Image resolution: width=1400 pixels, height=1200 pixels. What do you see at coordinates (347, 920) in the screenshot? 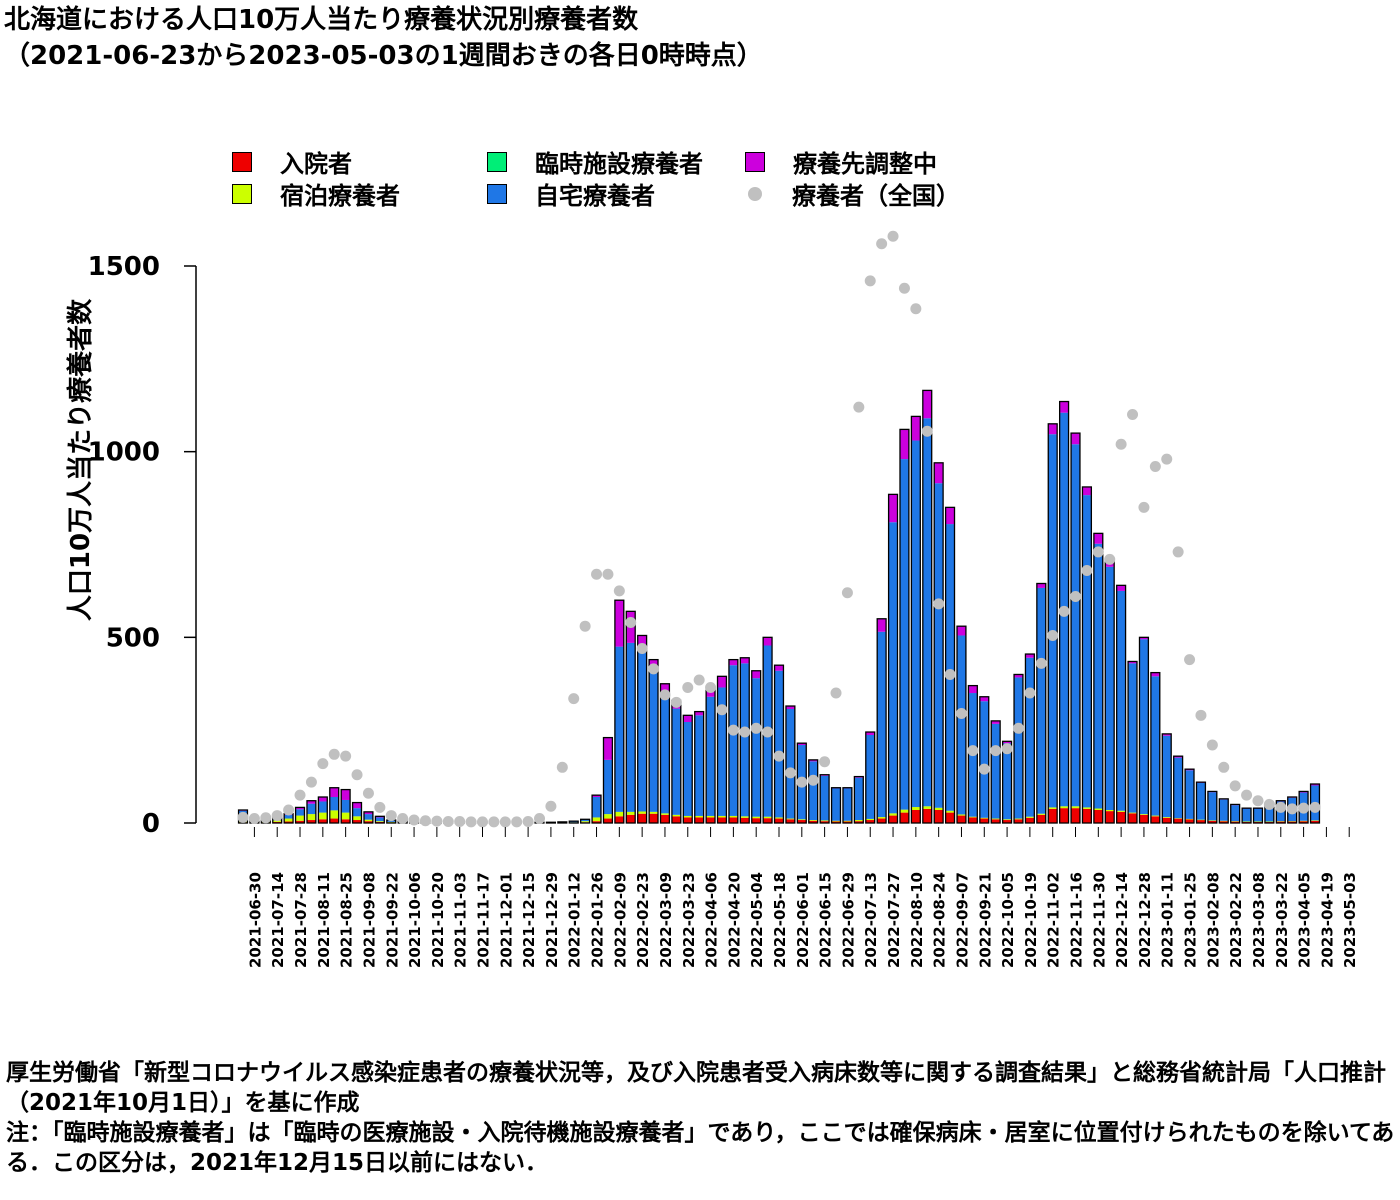
I see `x-tick-label: 2021-08-25` at bounding box center [347, 920].